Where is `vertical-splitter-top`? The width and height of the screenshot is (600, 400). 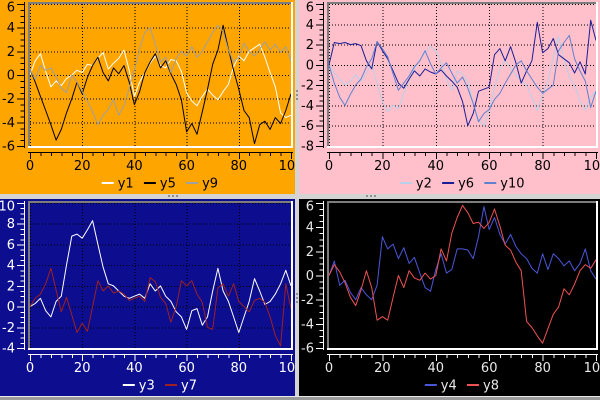 vertical-splitter-top is located at coordinates (297, 97).